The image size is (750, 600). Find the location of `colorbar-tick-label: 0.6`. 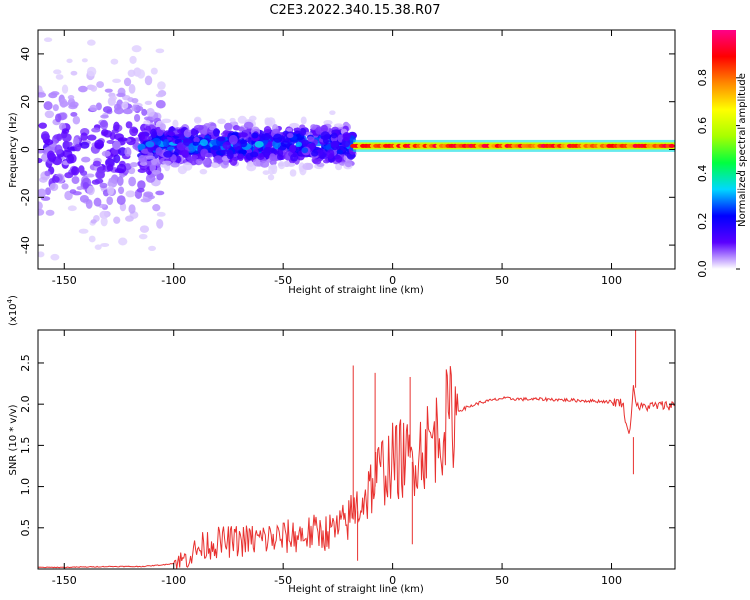

colorbar-tick-label: 0.6 is located at coordinates (702, 126).